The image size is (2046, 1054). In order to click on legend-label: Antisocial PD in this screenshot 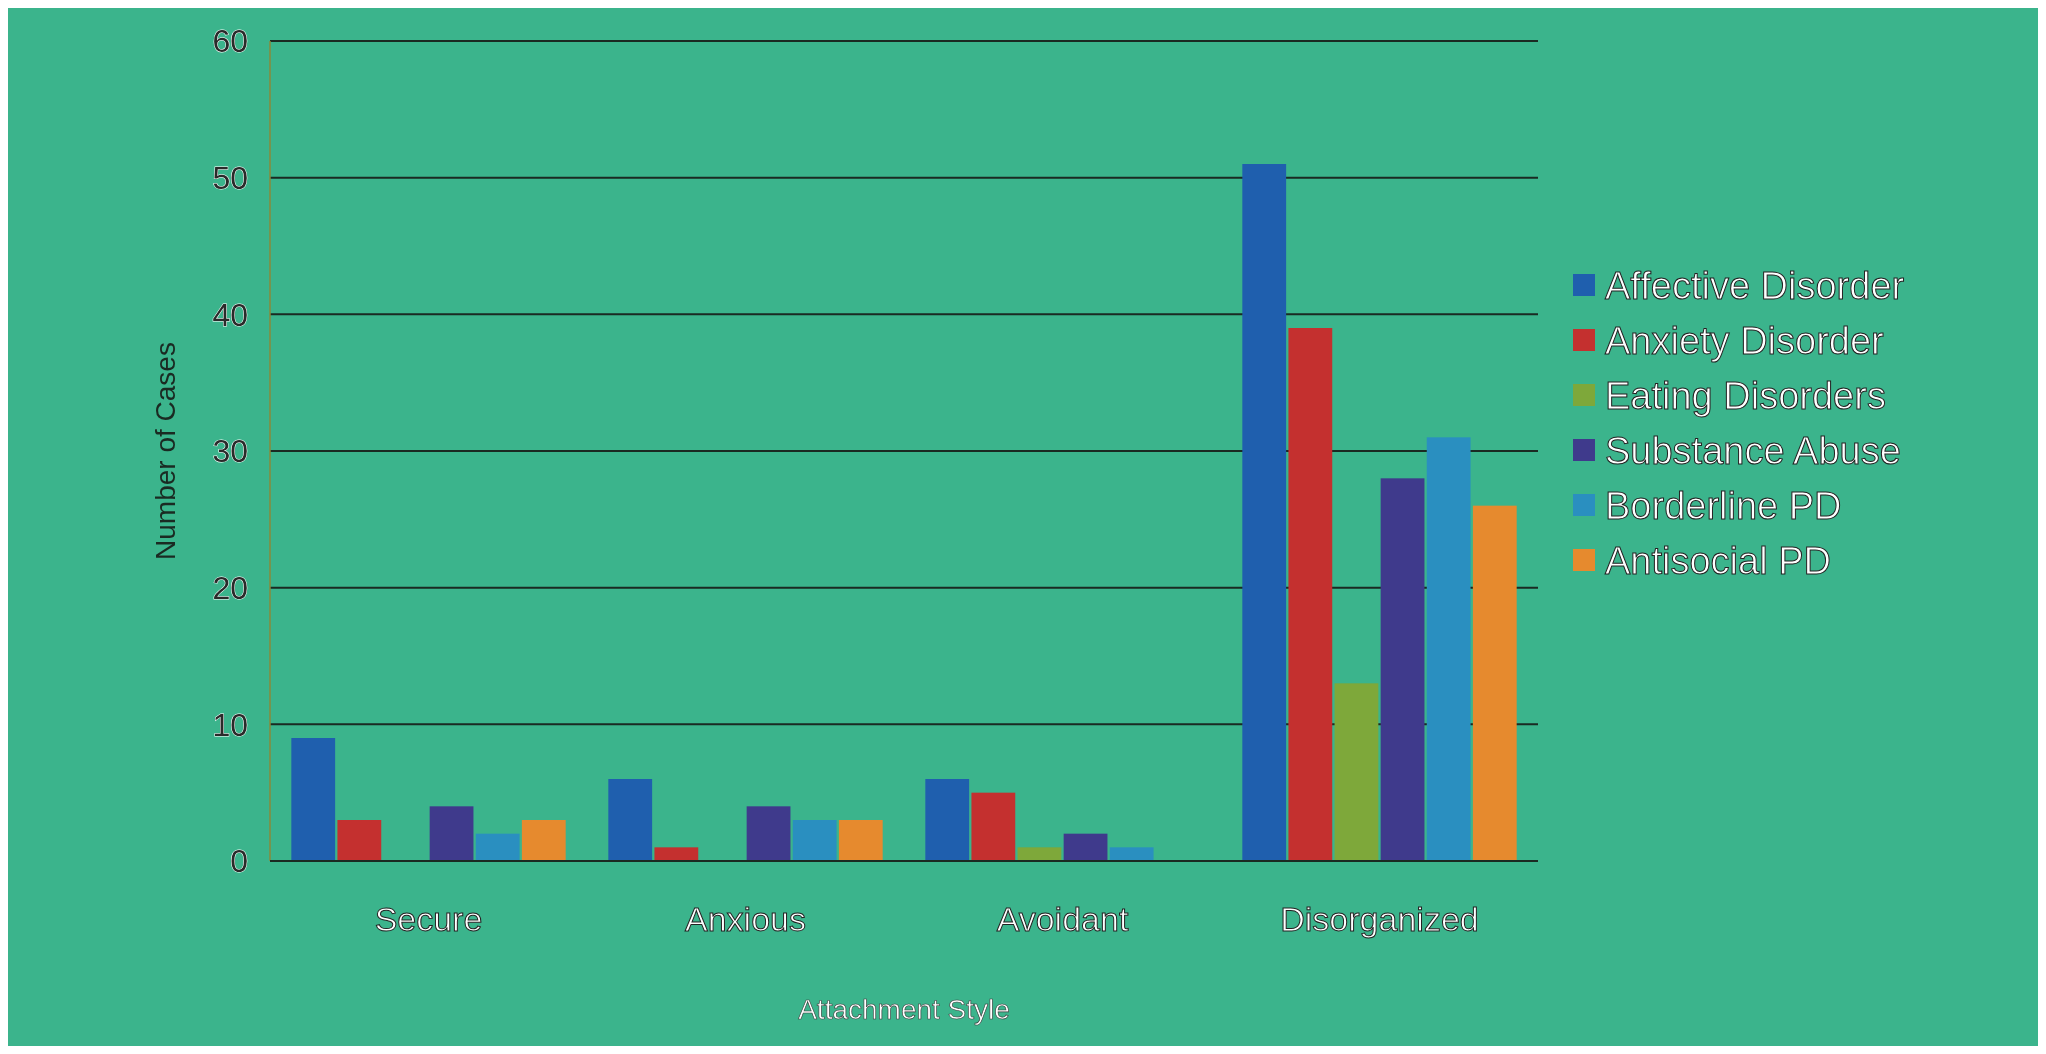, I will do `click(1718, 561)`.